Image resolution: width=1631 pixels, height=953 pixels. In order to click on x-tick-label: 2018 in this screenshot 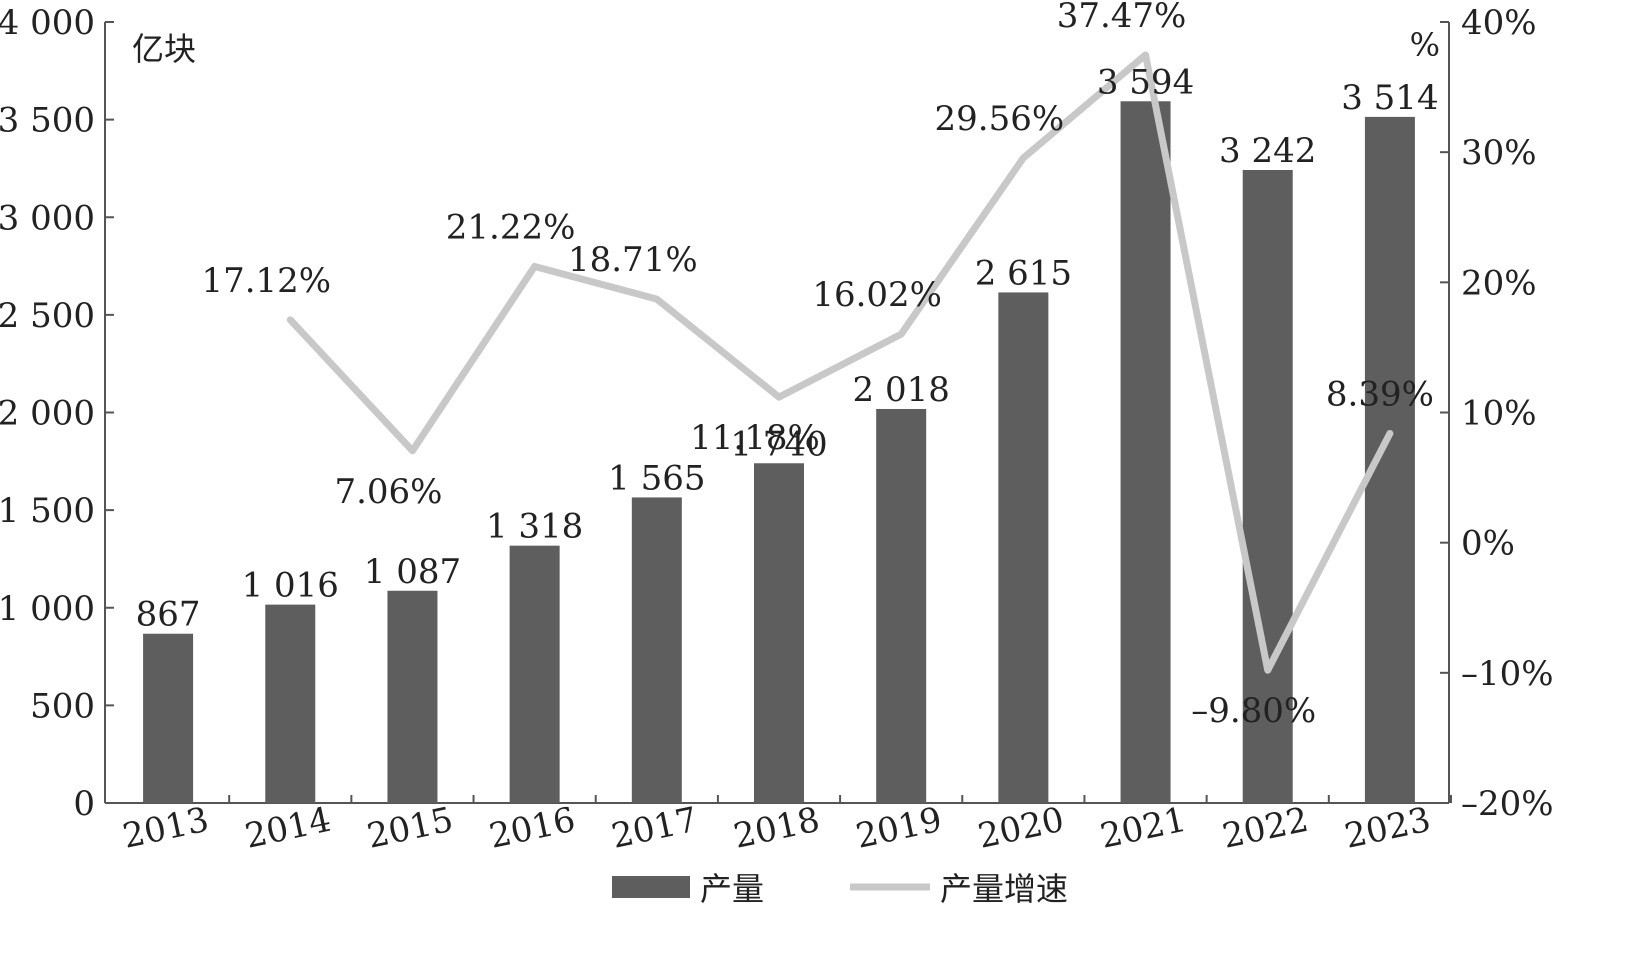, I will do `click(776, 828)`.